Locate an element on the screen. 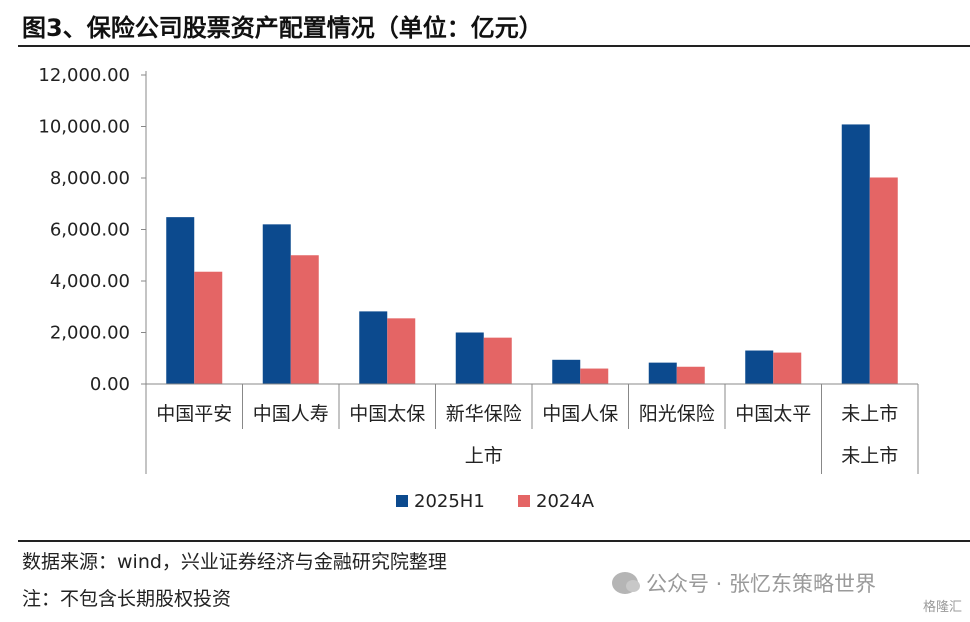  footnote: 注：不包含长期股权投资 is located at coordinates (127, 599).